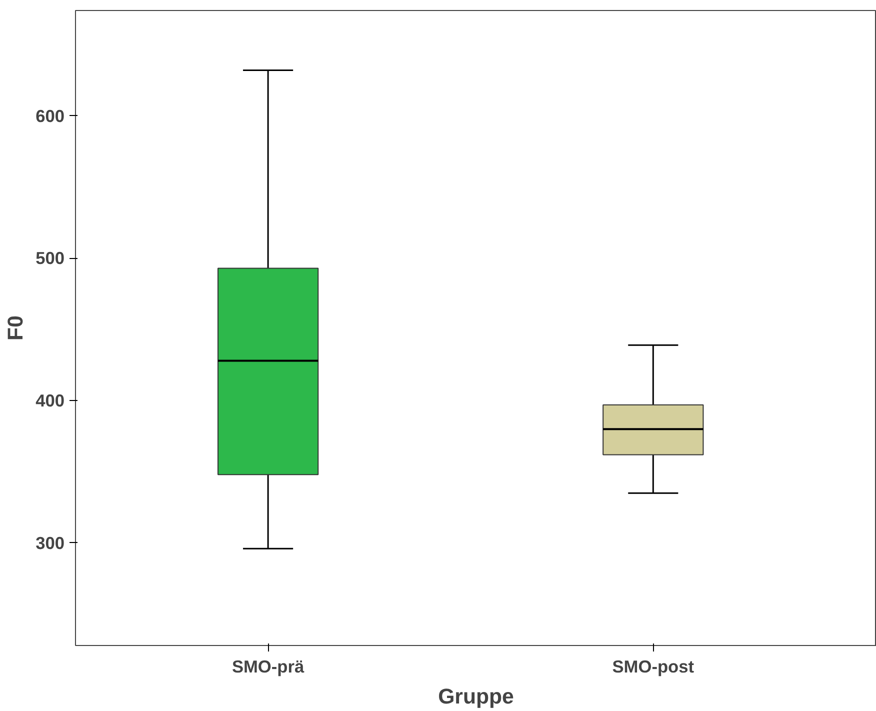  What do you see at coordinates (476, 696) in the screenshot?
I see `x-axis-title: Gruppe` at bounding box center [476, 696].